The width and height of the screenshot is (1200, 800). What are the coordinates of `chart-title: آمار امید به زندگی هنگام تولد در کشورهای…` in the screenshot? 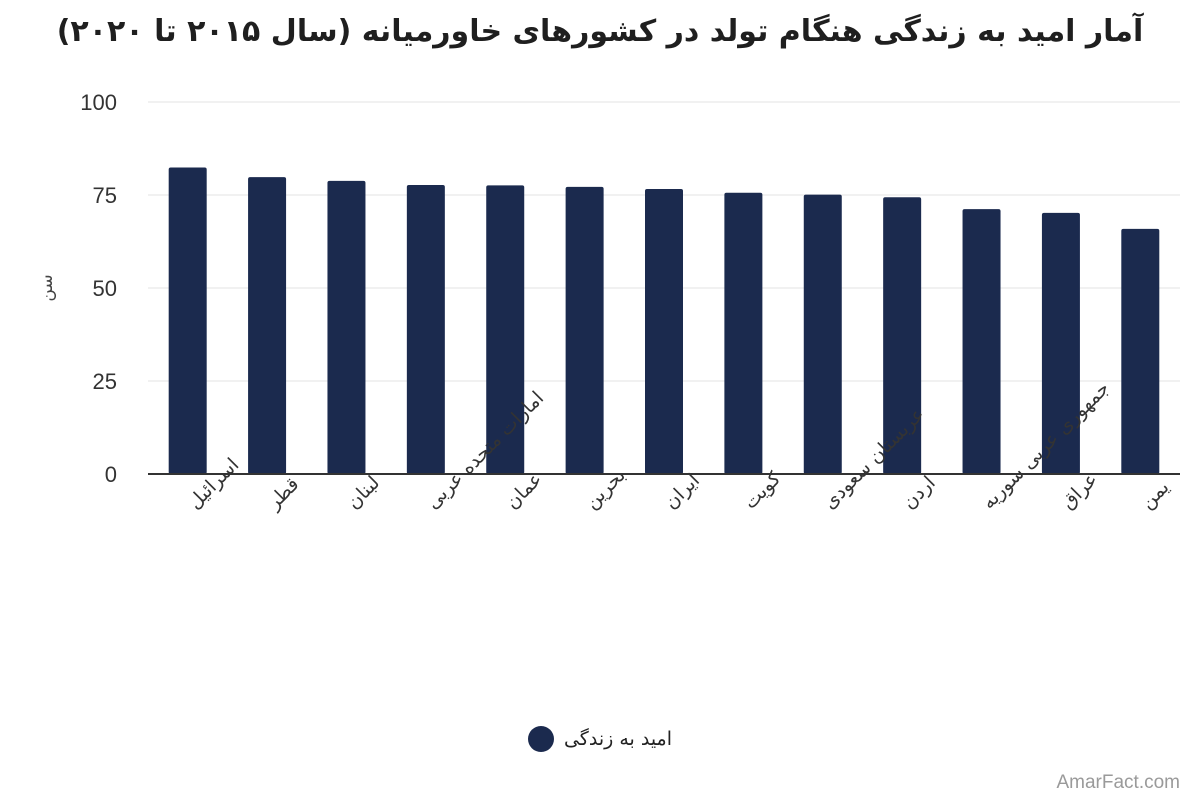 It's located at (600, 31).